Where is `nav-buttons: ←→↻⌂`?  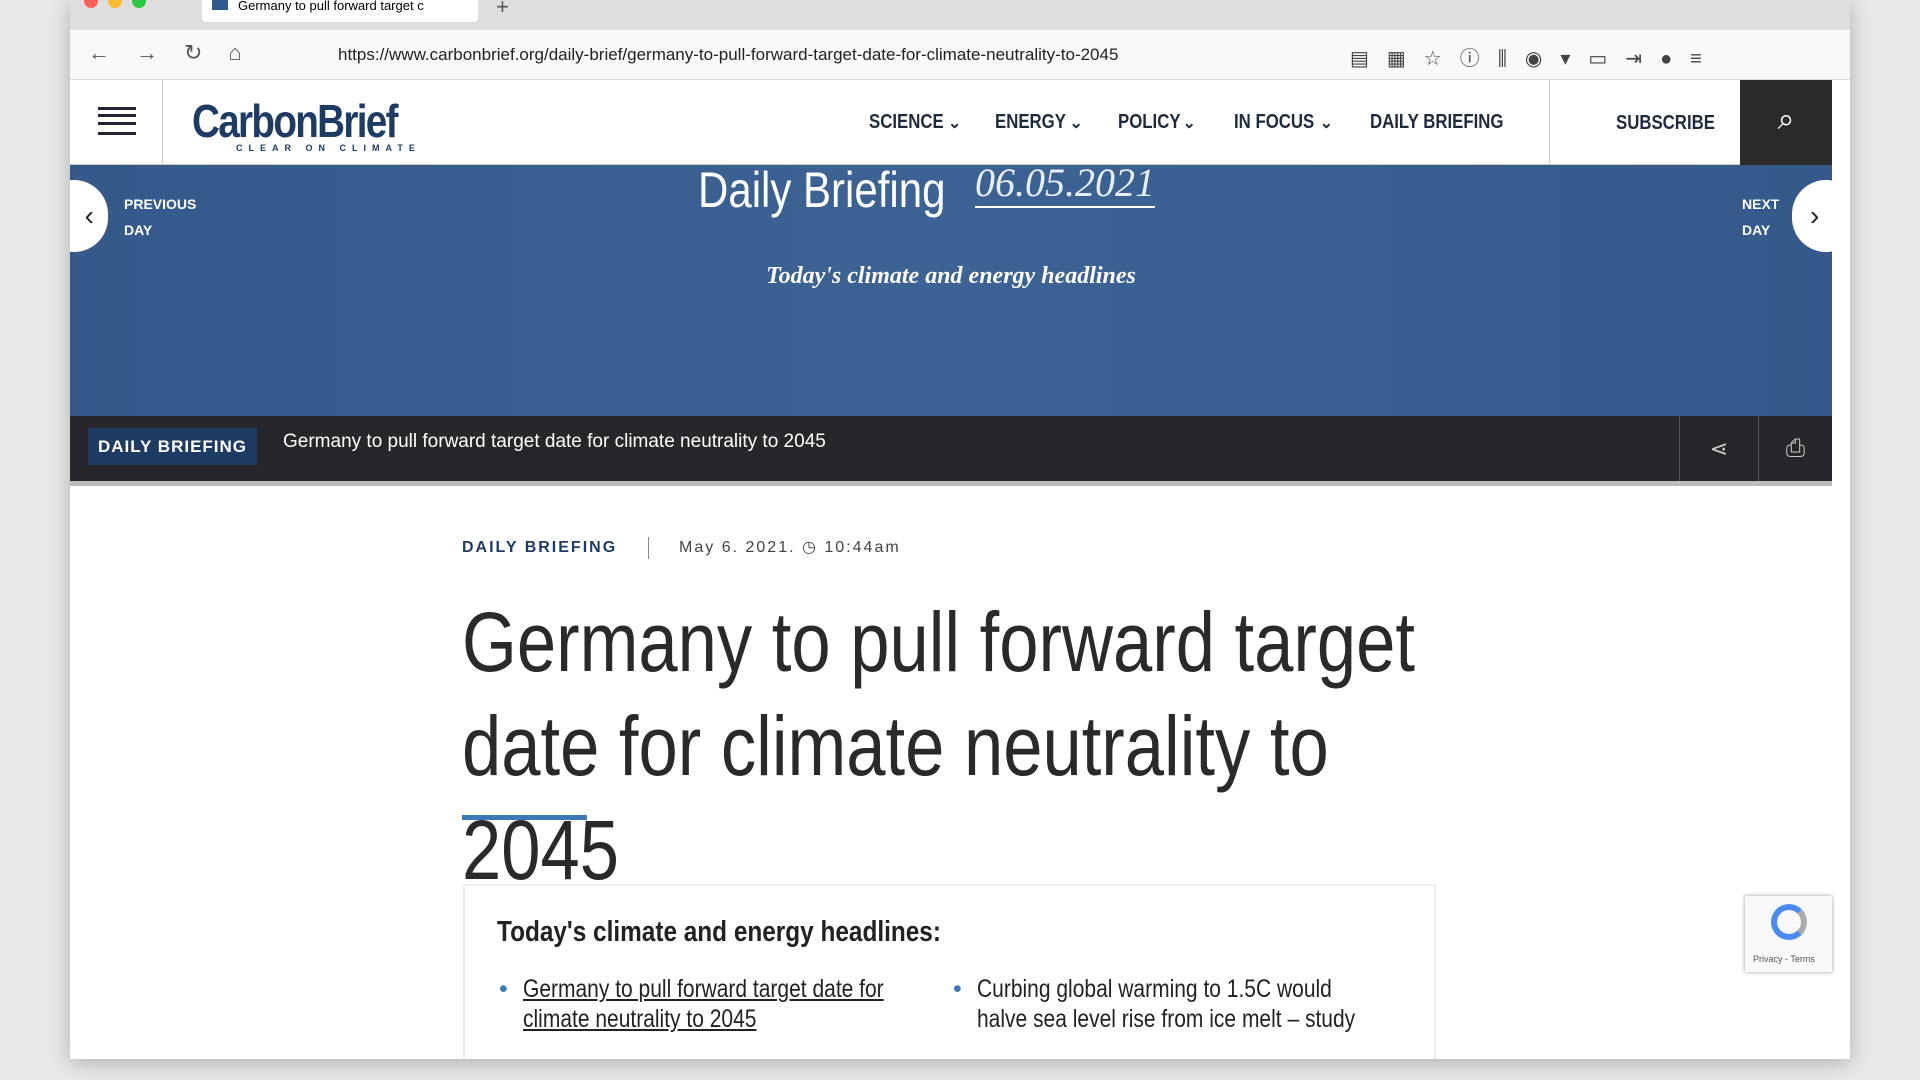 nav-buttons: ←→↻⌂ is located at coordinates (178, 52).